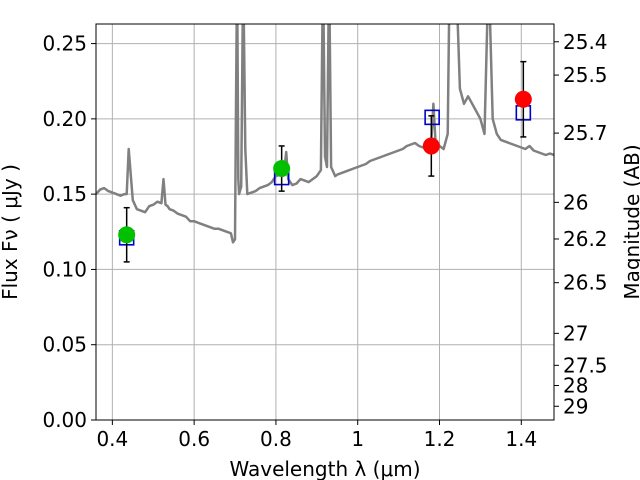  Describe the element at coordinates (64, 420) in the screenshot. I see `y-tick-label: 0.00` at that location.